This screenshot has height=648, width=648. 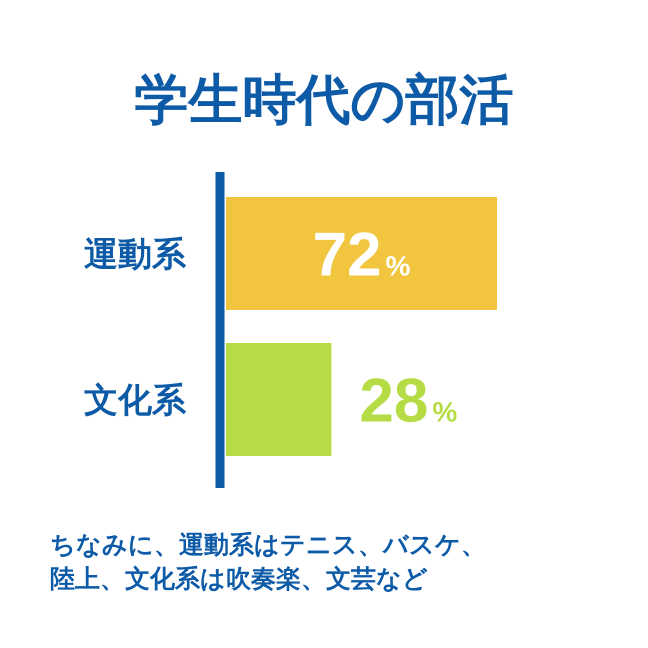 What do you see at coordinates (135, 401) in the screenshot?
I see `y-tick-label: 文化系` at bounding box center [135, 401].